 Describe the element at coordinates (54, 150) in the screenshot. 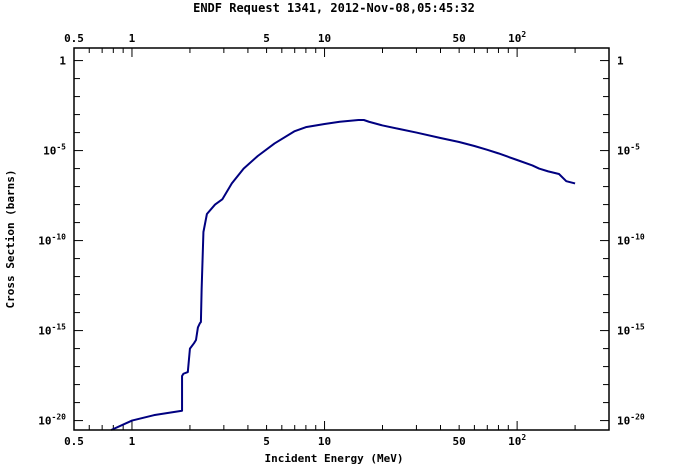

I see `y-tick-label-left: 10-5` at that location.